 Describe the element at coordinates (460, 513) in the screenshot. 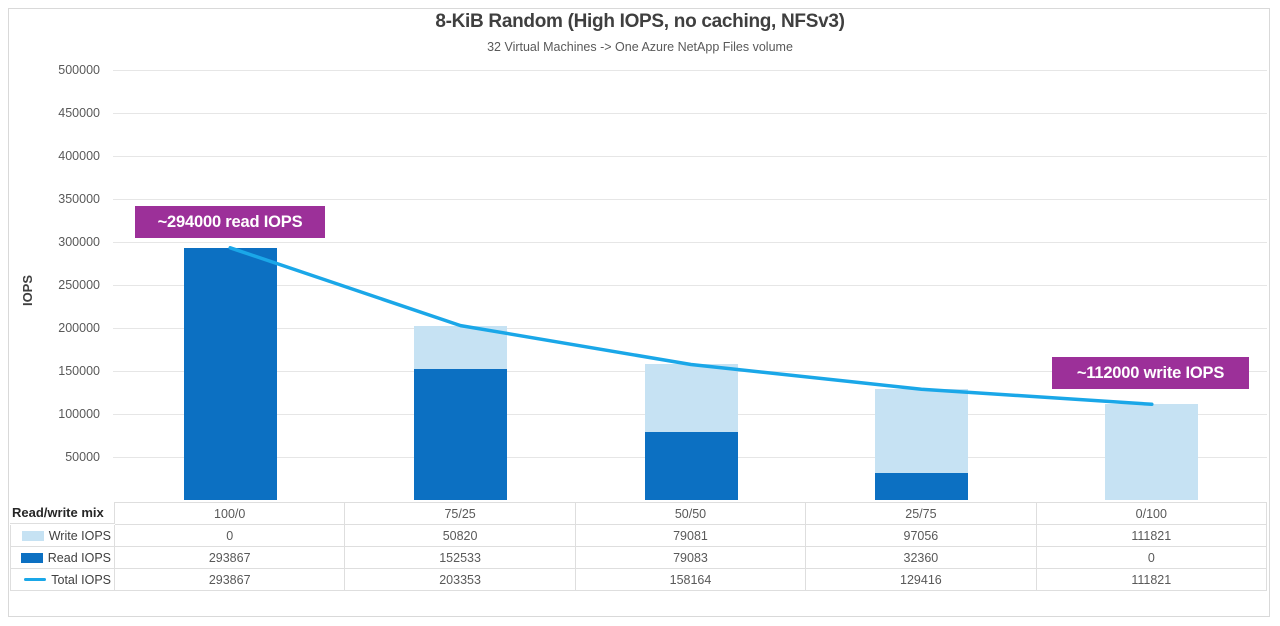

I see `category-cell: 75/25` at that location.